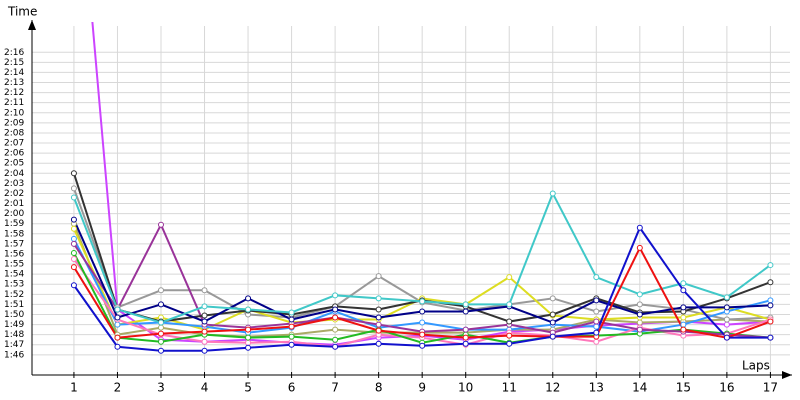 This screenshot has width=800, height=400. I want to click on y-tick-label: 1:58, so click(14, 234).